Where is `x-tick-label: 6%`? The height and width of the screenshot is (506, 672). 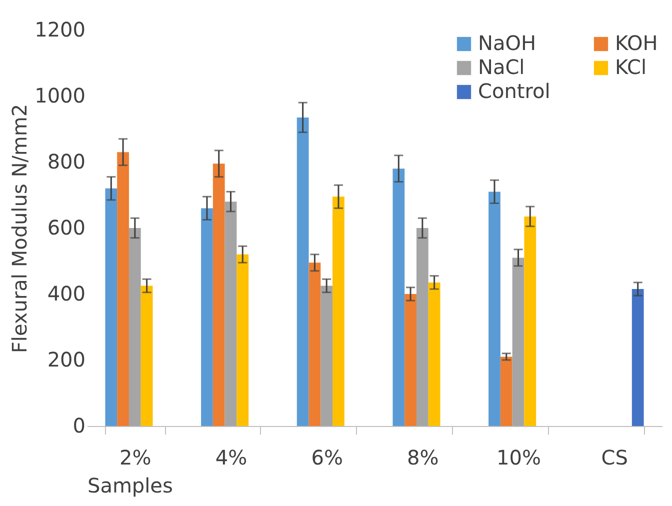
x-tick-label: 6% is located at coordinates (327, 458).